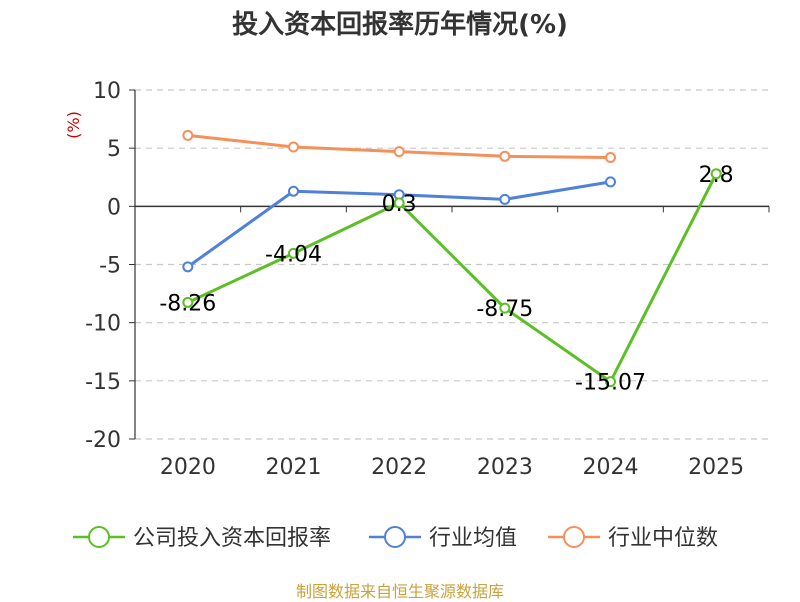  Describe the element at coordinates (103, 324) in the screenshot. I see `y-tick-label-4: -10` at that location.